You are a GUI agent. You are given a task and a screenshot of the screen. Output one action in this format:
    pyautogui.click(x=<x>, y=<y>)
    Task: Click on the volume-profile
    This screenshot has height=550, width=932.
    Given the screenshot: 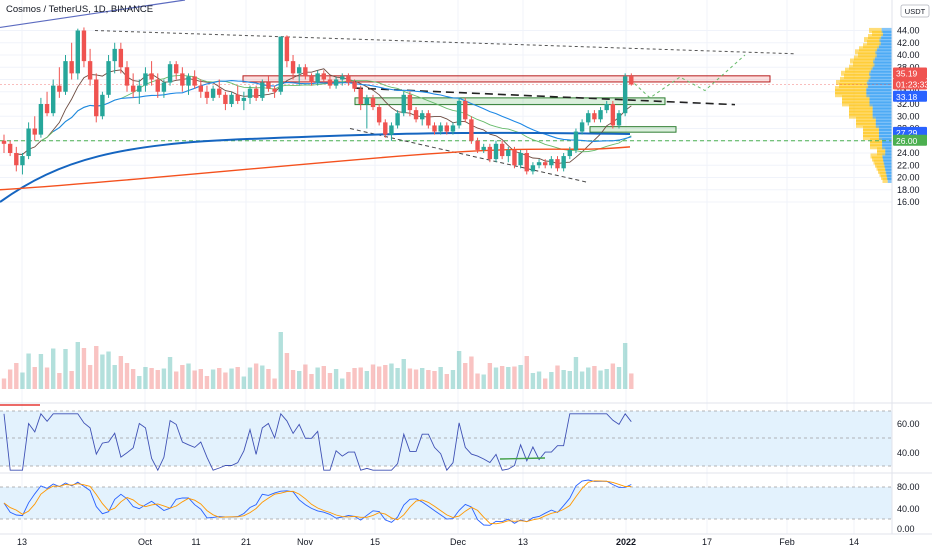 What is the action you would take?
    pyautogui.click(x=863, y=105)
    